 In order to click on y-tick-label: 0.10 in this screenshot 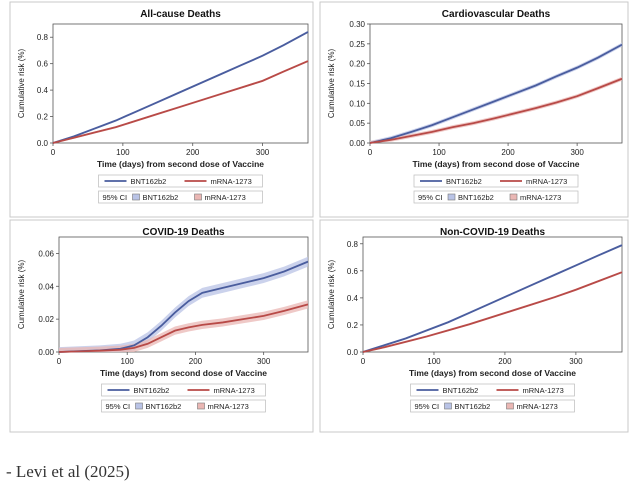, I will do `click(357, 103)`.